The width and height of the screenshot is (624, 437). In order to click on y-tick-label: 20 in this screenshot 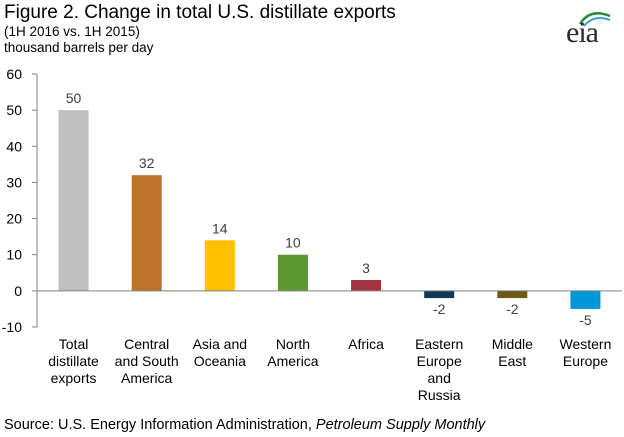, I will do `click(14, 219)`.